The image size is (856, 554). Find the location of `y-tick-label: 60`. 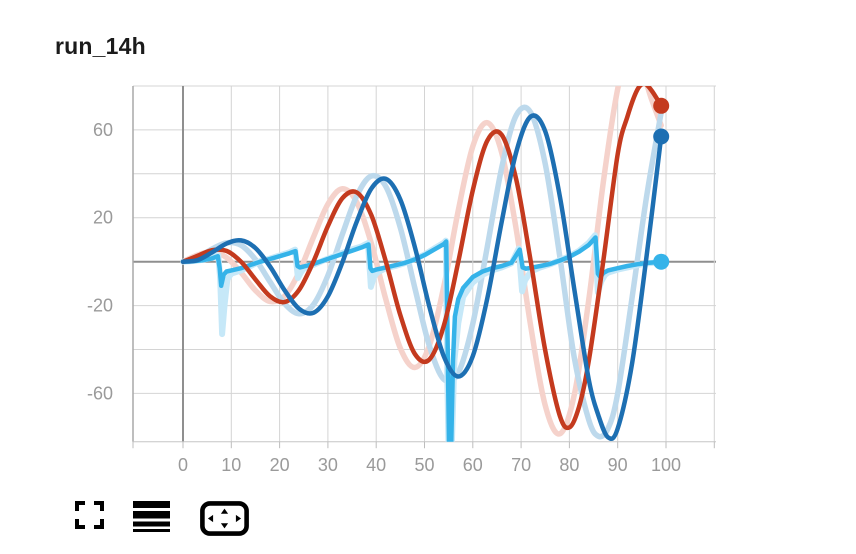

y-tick-label: 60 is located at coordinates (103, 130).